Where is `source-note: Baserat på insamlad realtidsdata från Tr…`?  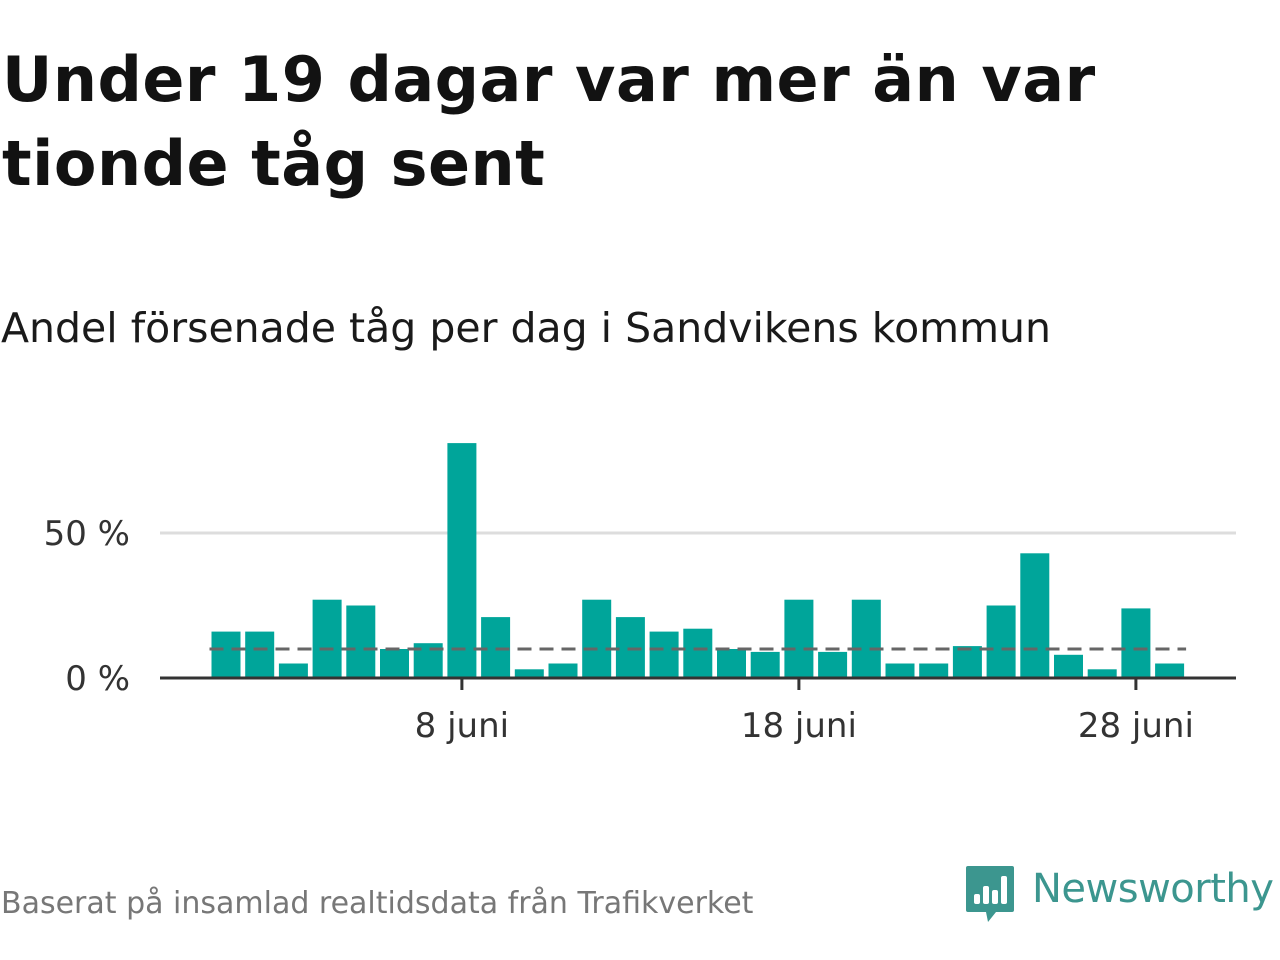 source-note: Baserat på insamlad realtidsdata från Tr… is located at coordinates (377, 903).